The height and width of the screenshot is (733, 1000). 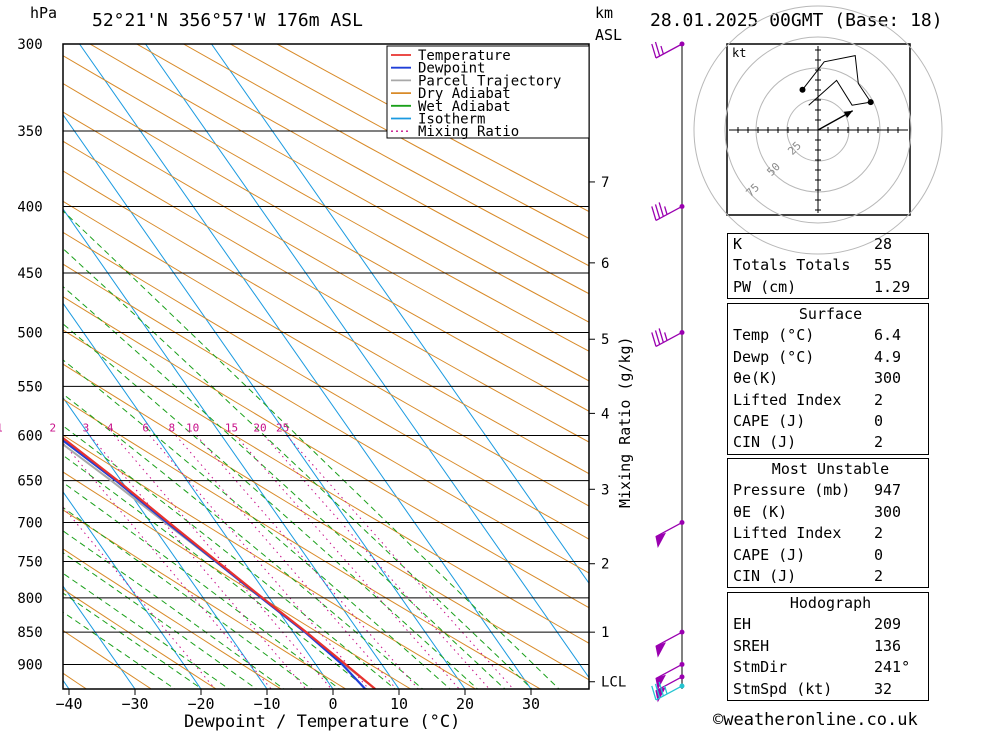 I want to click on wind-barb-pennant, so click(x=661, y=682).